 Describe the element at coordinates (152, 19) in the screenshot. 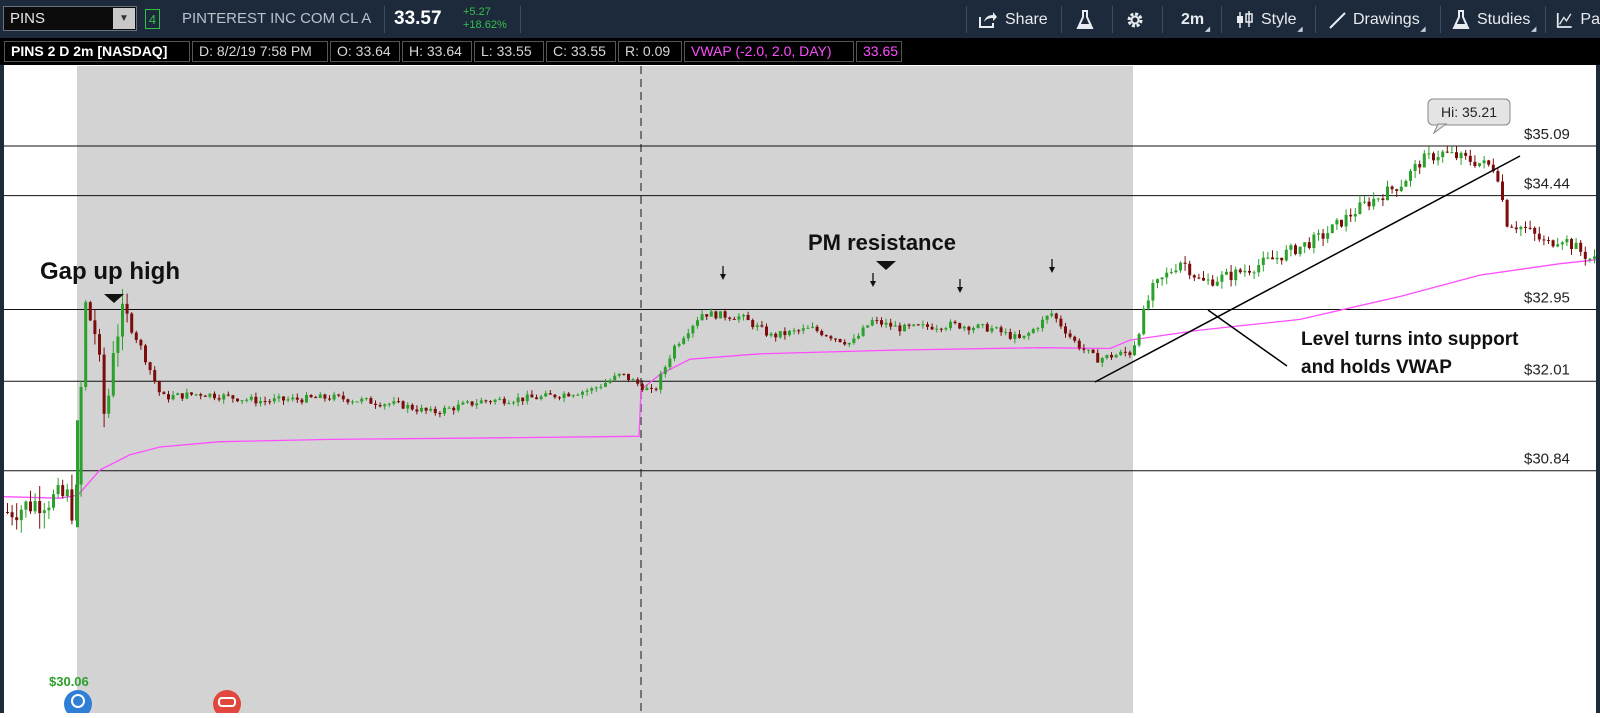

I see `link-group-badge: 4` at that location.